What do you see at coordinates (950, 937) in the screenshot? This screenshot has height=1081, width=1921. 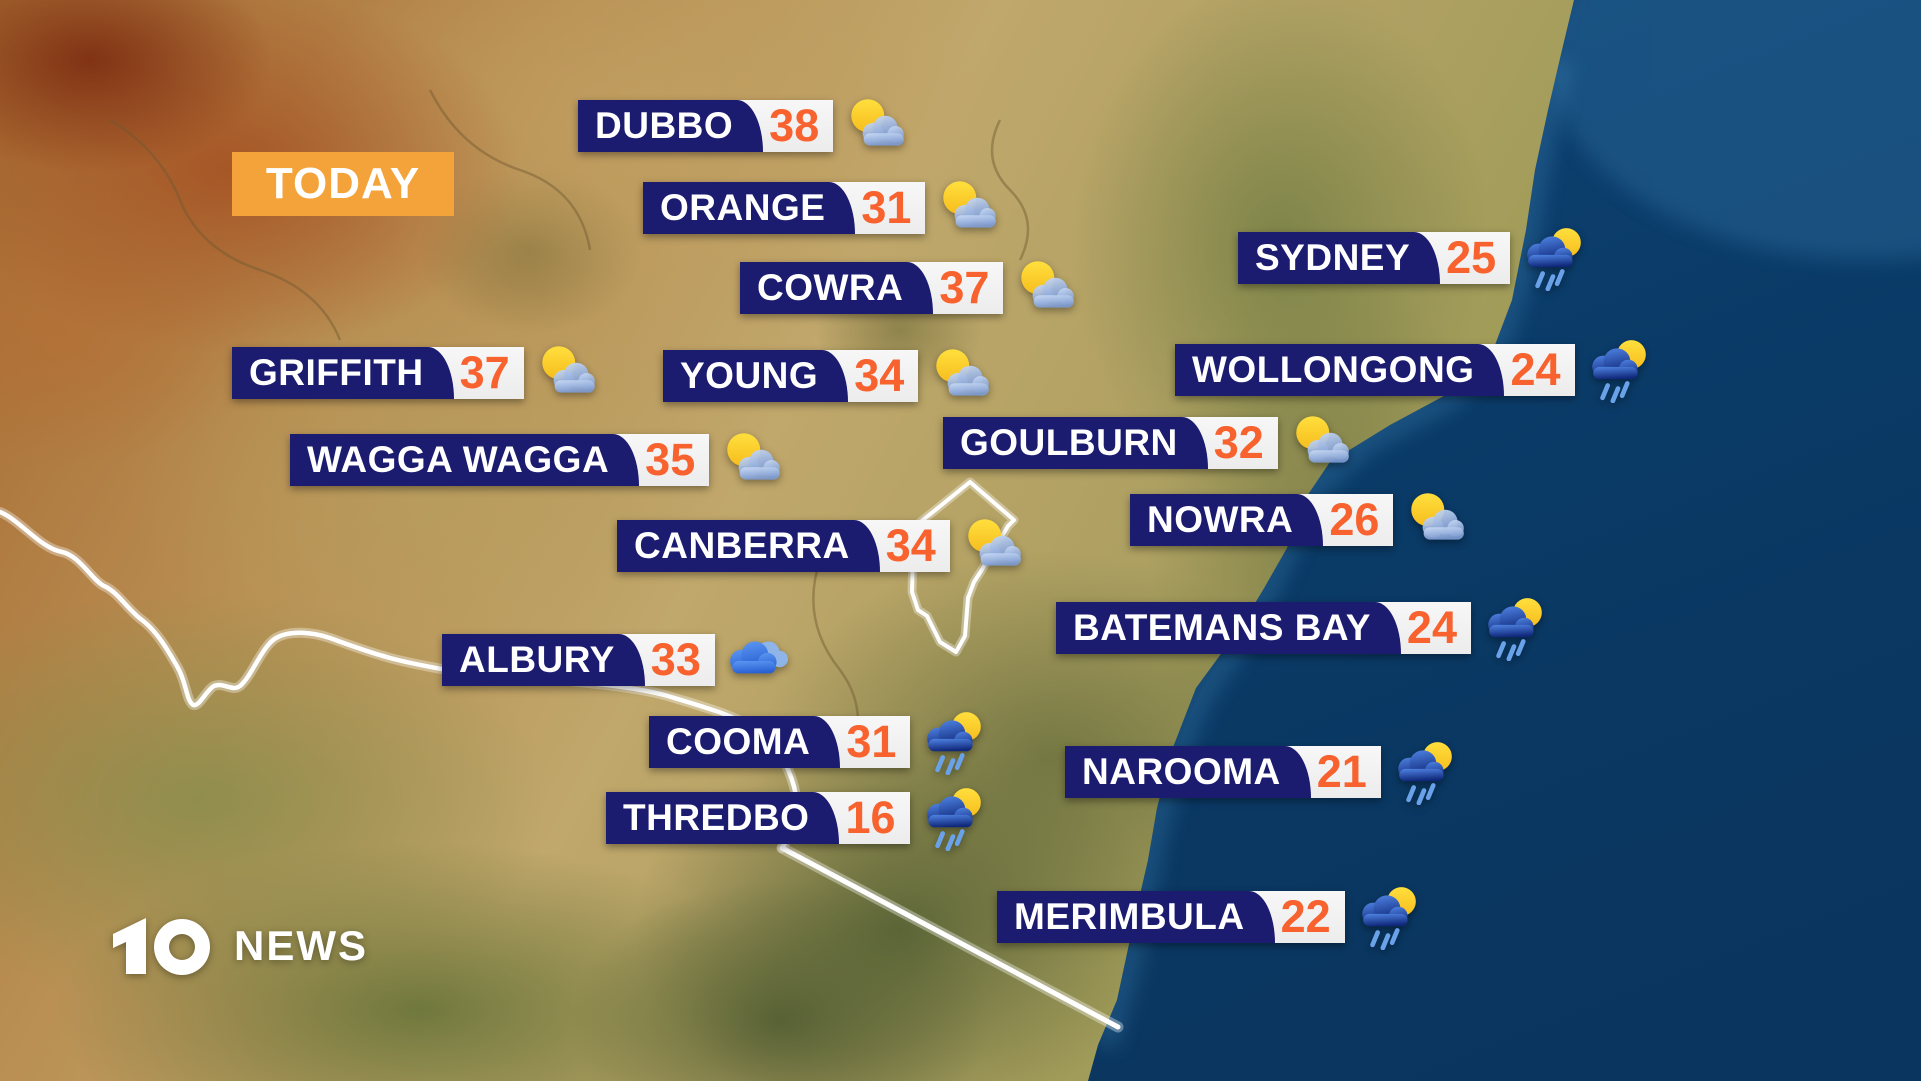 I see `border-straight-segment` at bounding box center [950, 937].